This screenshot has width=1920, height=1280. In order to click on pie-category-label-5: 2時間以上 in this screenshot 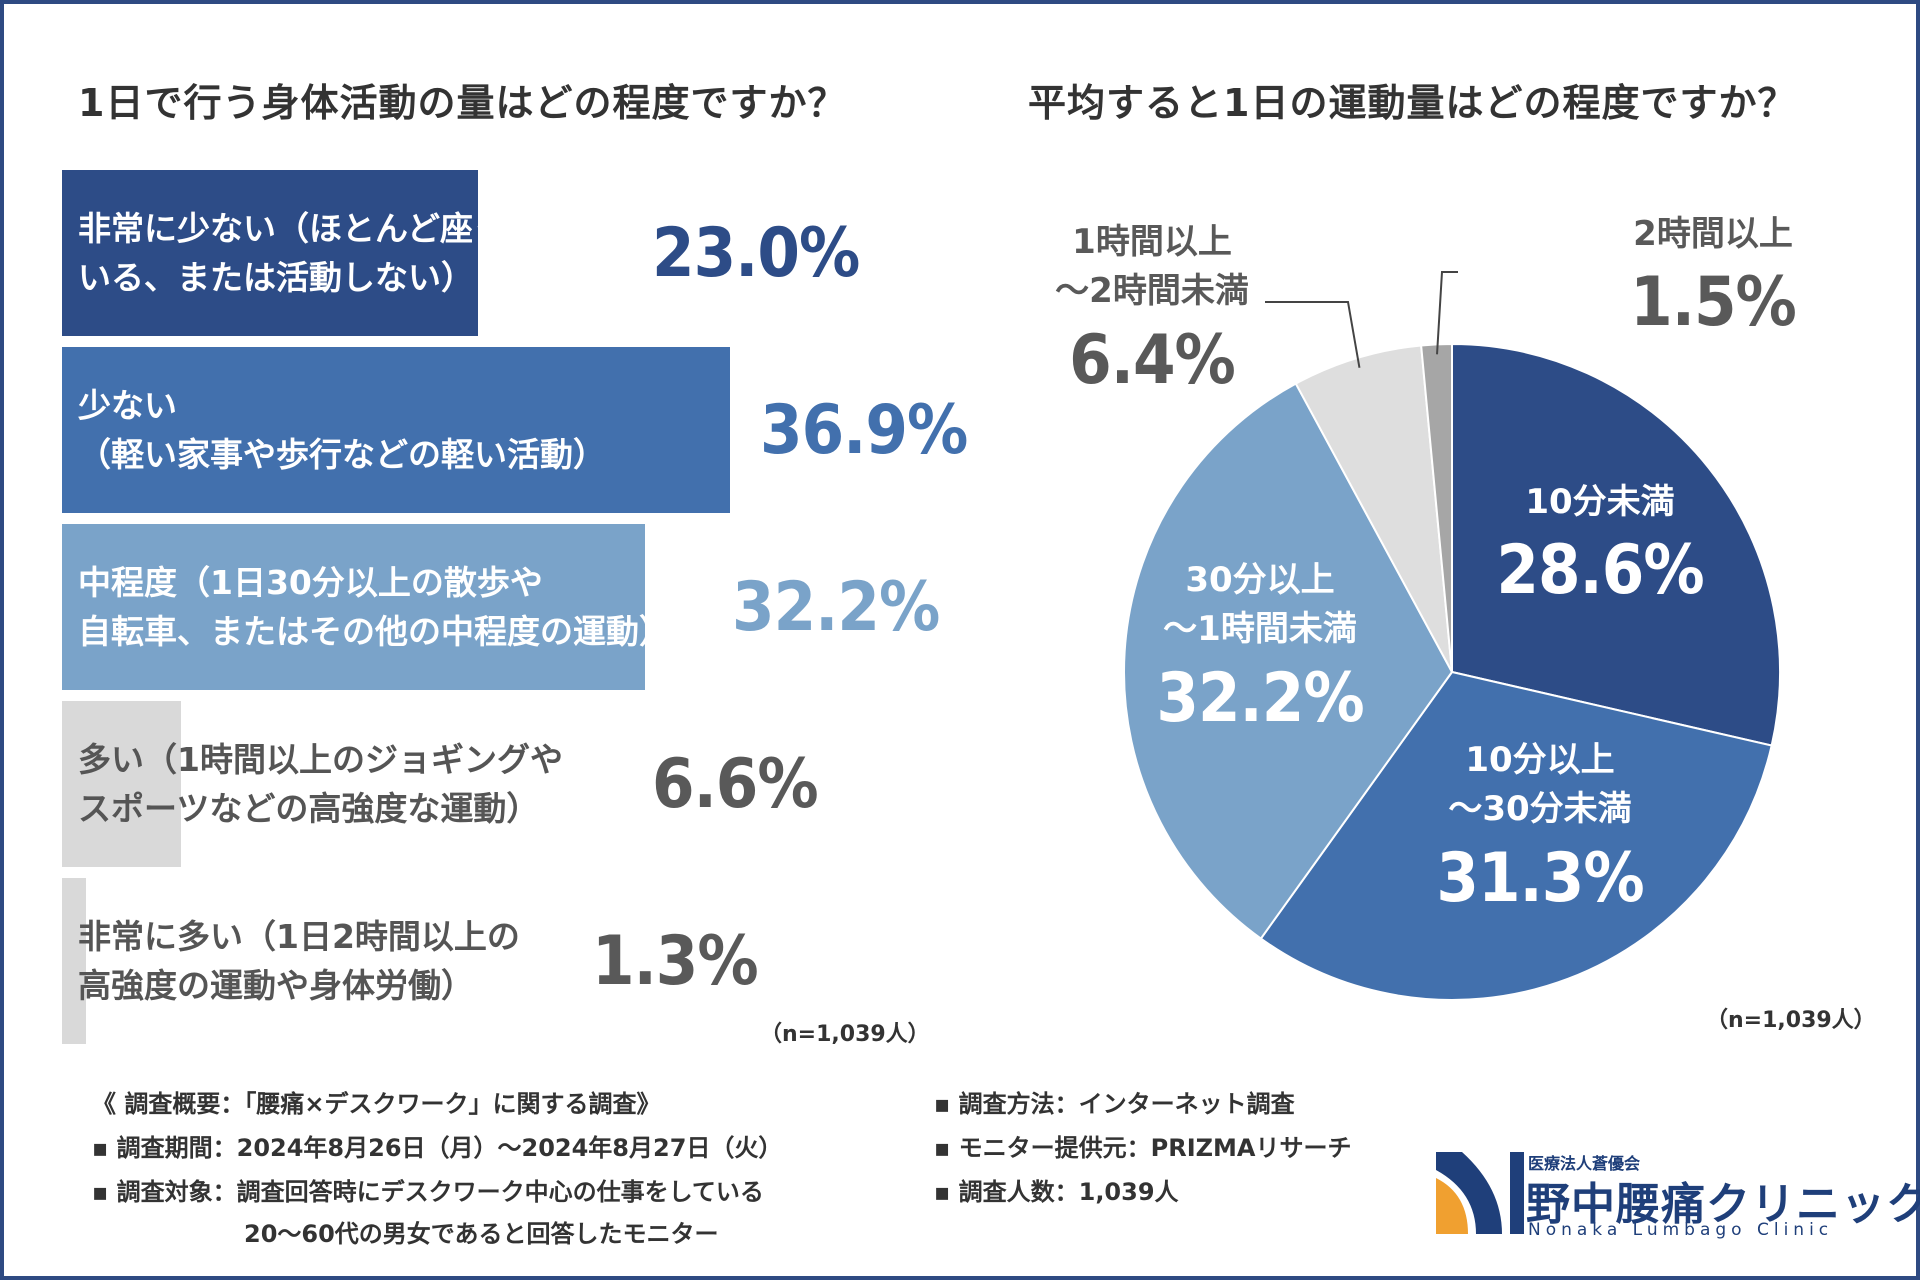, I will do `click(1713, 234)`.